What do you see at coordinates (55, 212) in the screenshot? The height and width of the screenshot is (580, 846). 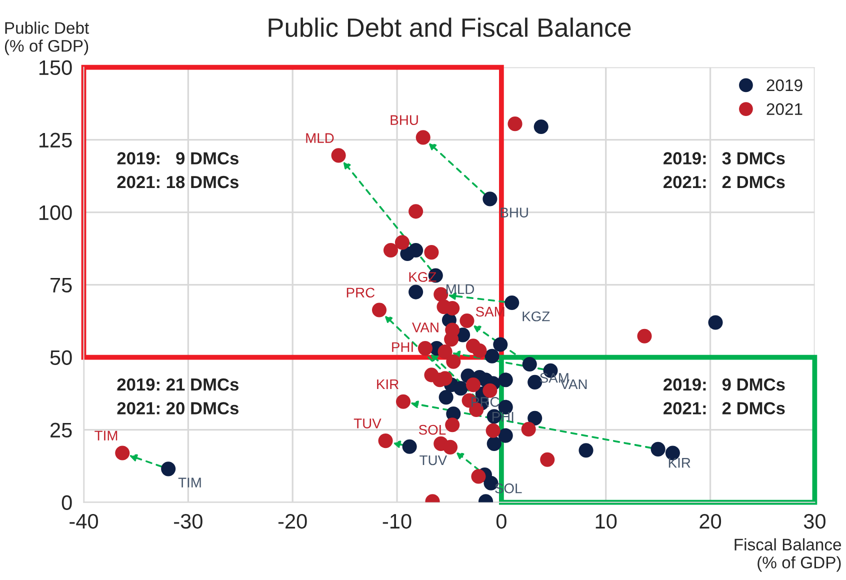 I see `y-tick-label: 100` at bounding box center [55, 212].